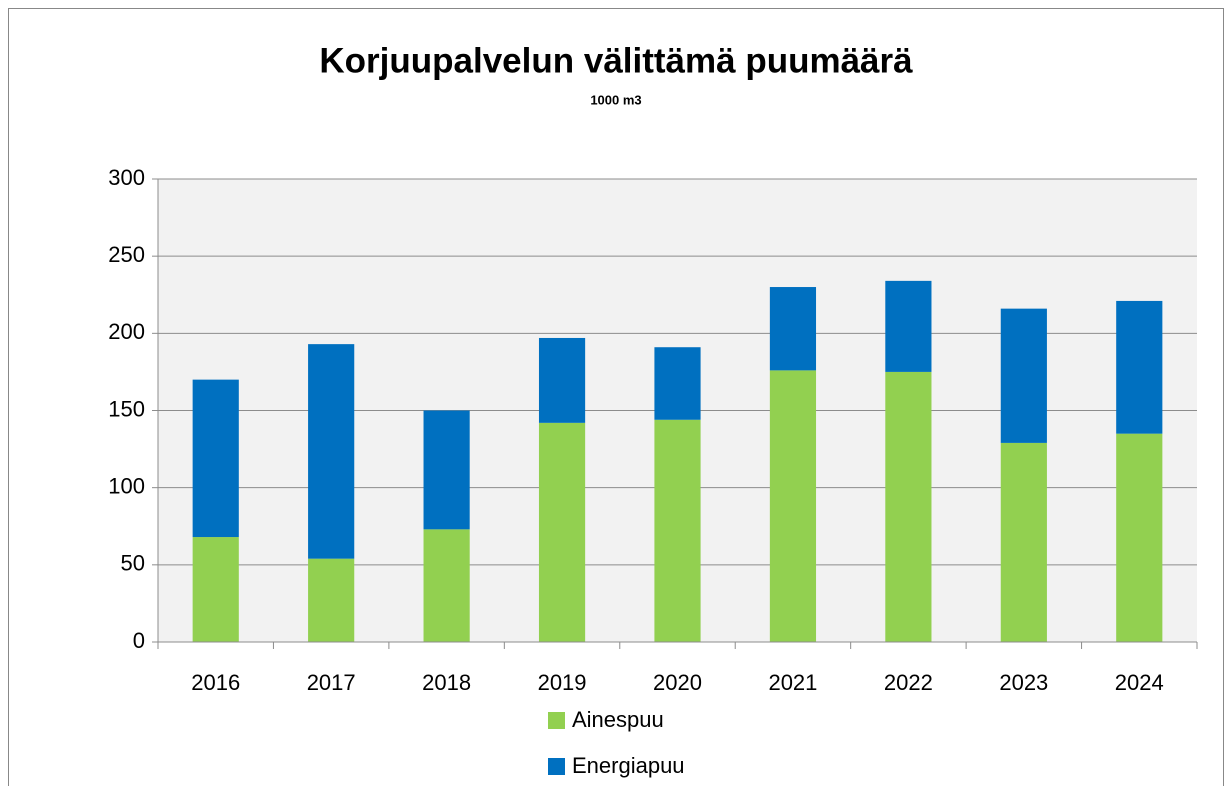 The width and height of the screenshot is (1232, 786). I want to click on x-tick-label: 2017, so click(331, 682).